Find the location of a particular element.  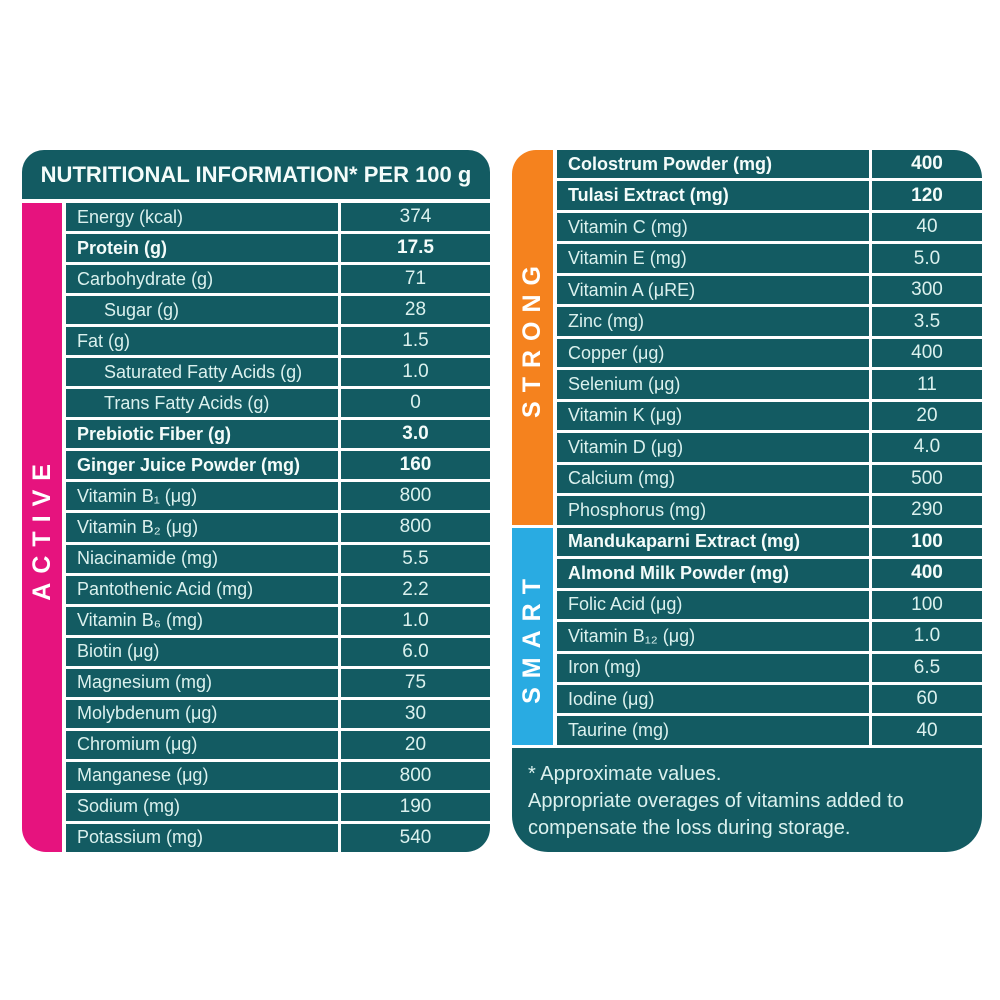

table-row: Niacinamide (mg) 5.5 is located at coordinates (278, 558).